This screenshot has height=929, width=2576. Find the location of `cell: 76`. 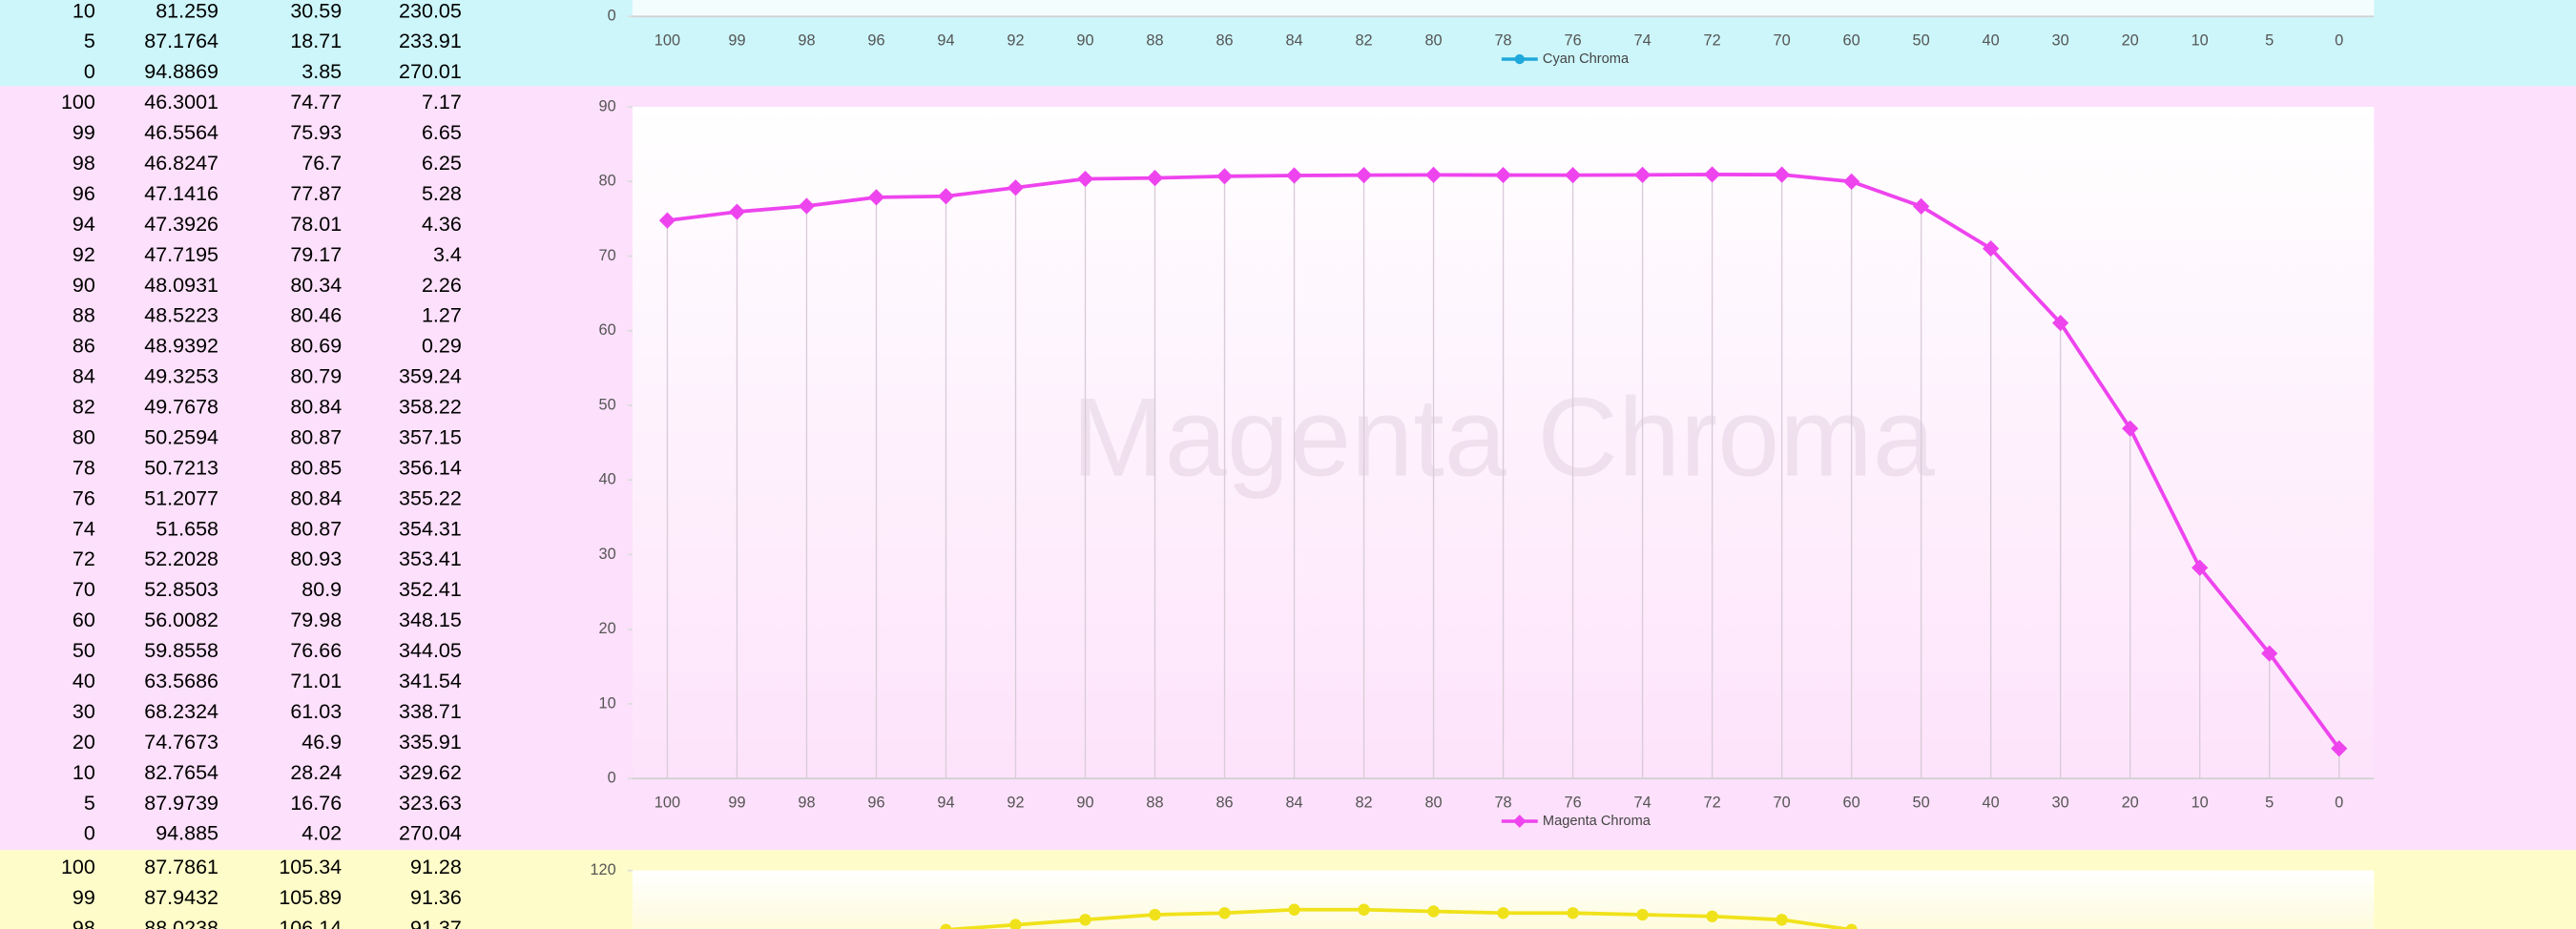

cell: 76 is located at coordinates (84, 498).